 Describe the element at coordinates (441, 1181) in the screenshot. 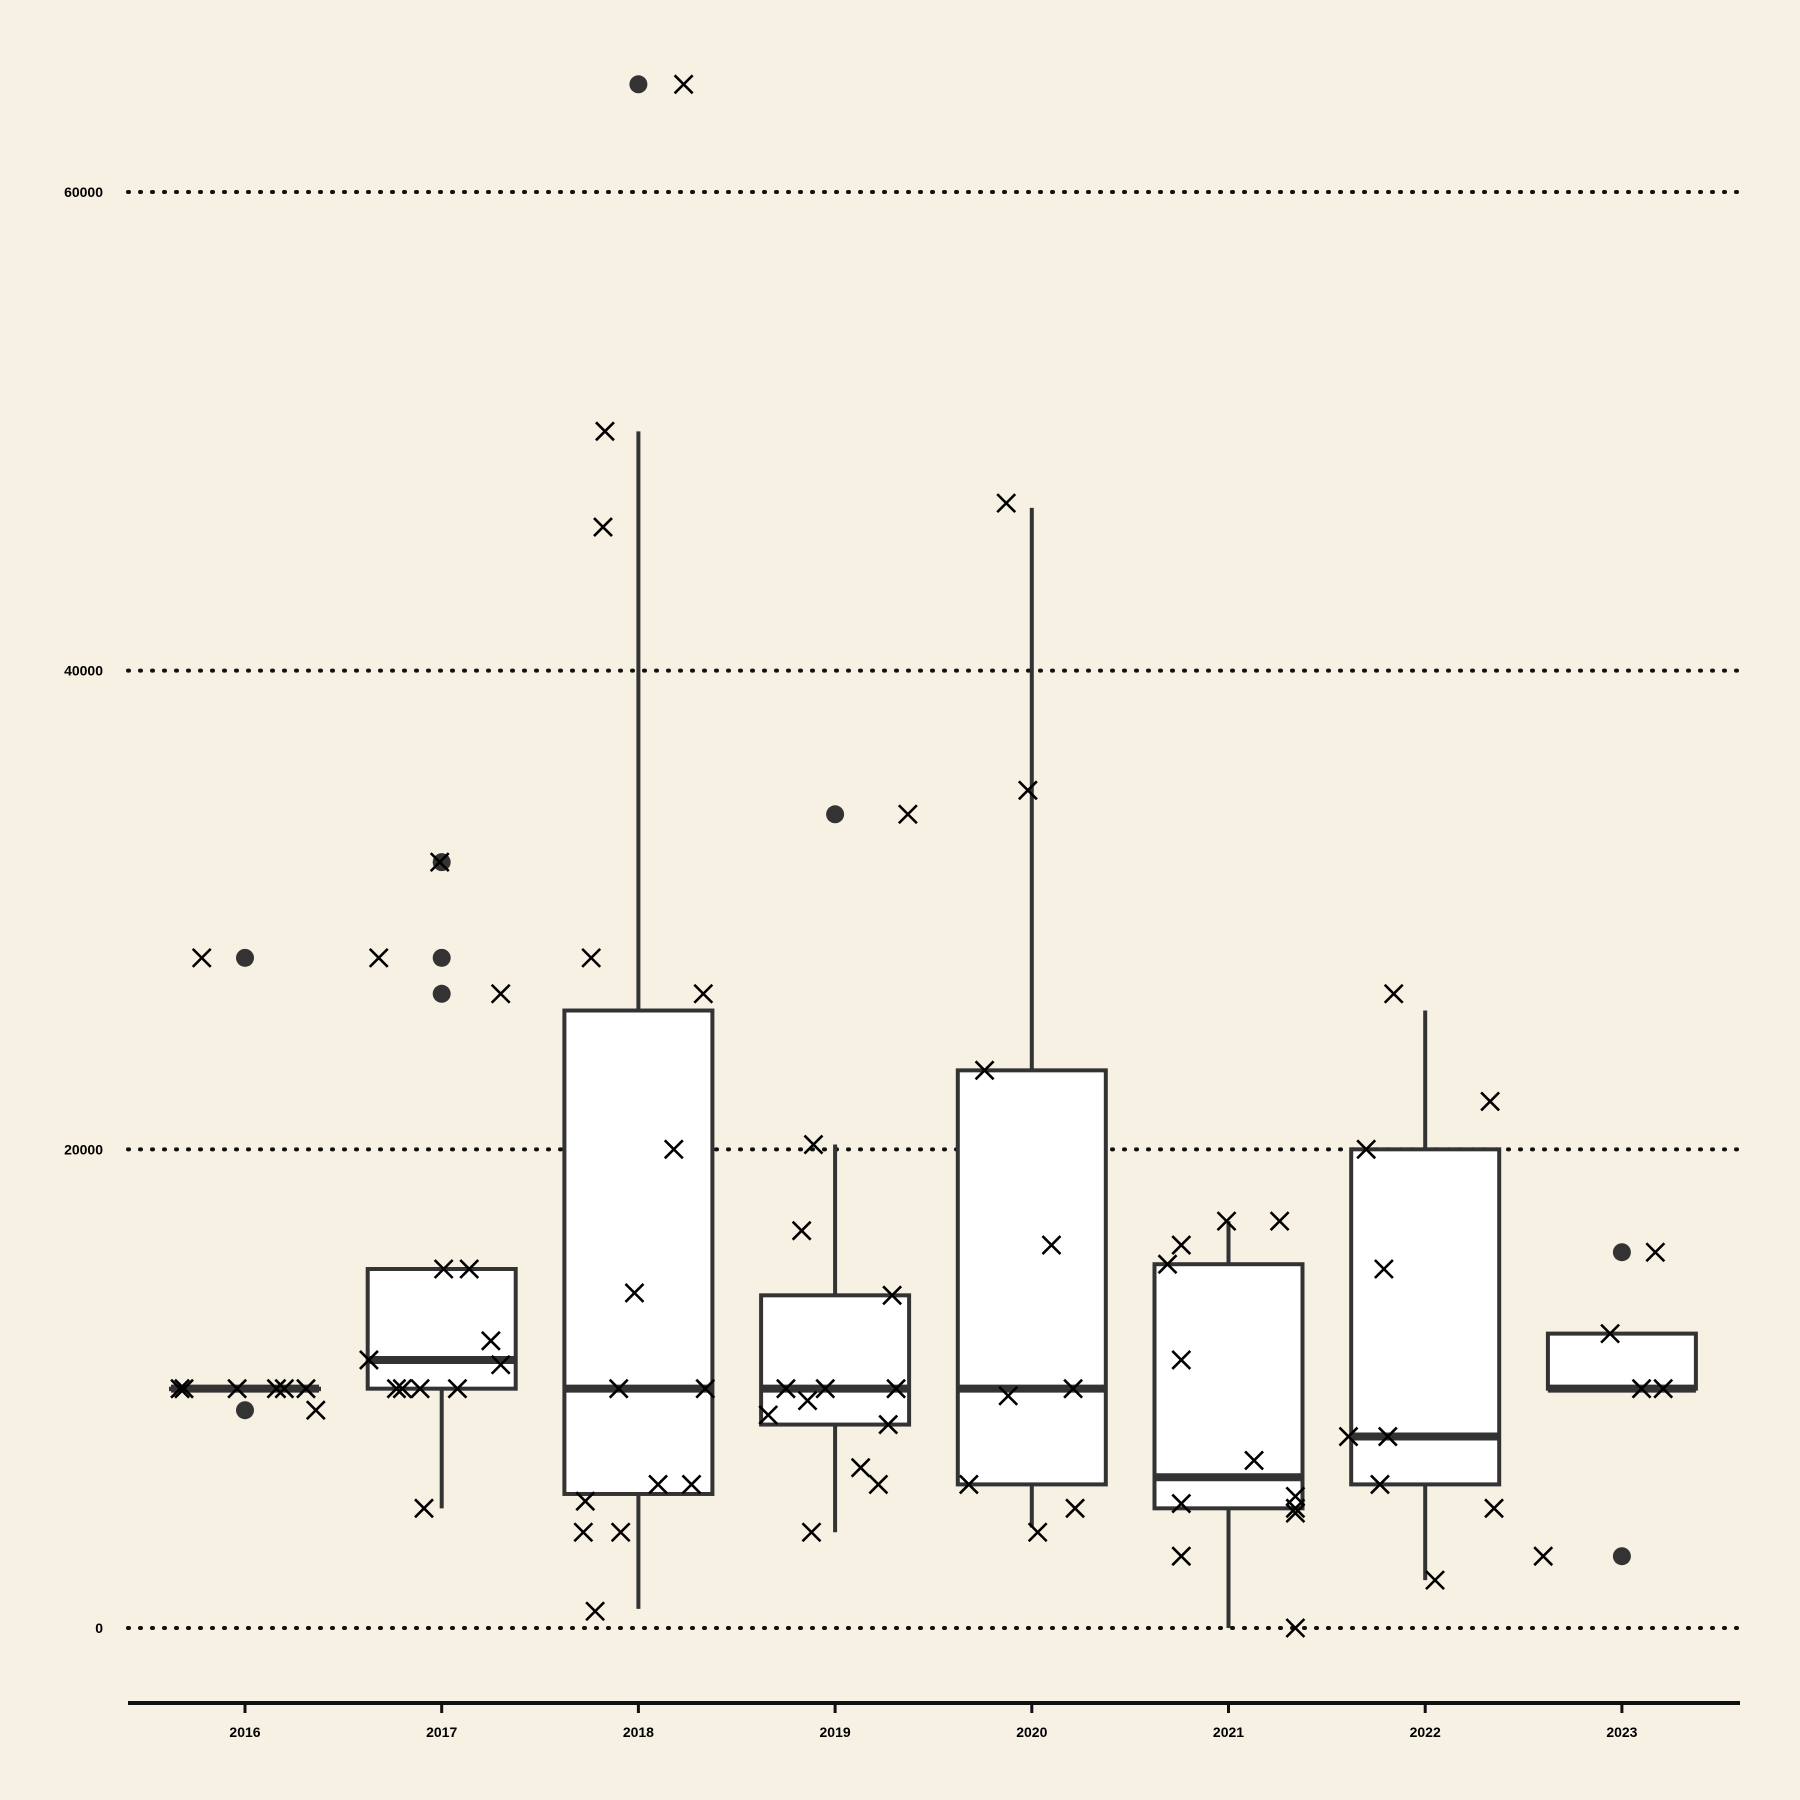

I see `box-2017` at that location.